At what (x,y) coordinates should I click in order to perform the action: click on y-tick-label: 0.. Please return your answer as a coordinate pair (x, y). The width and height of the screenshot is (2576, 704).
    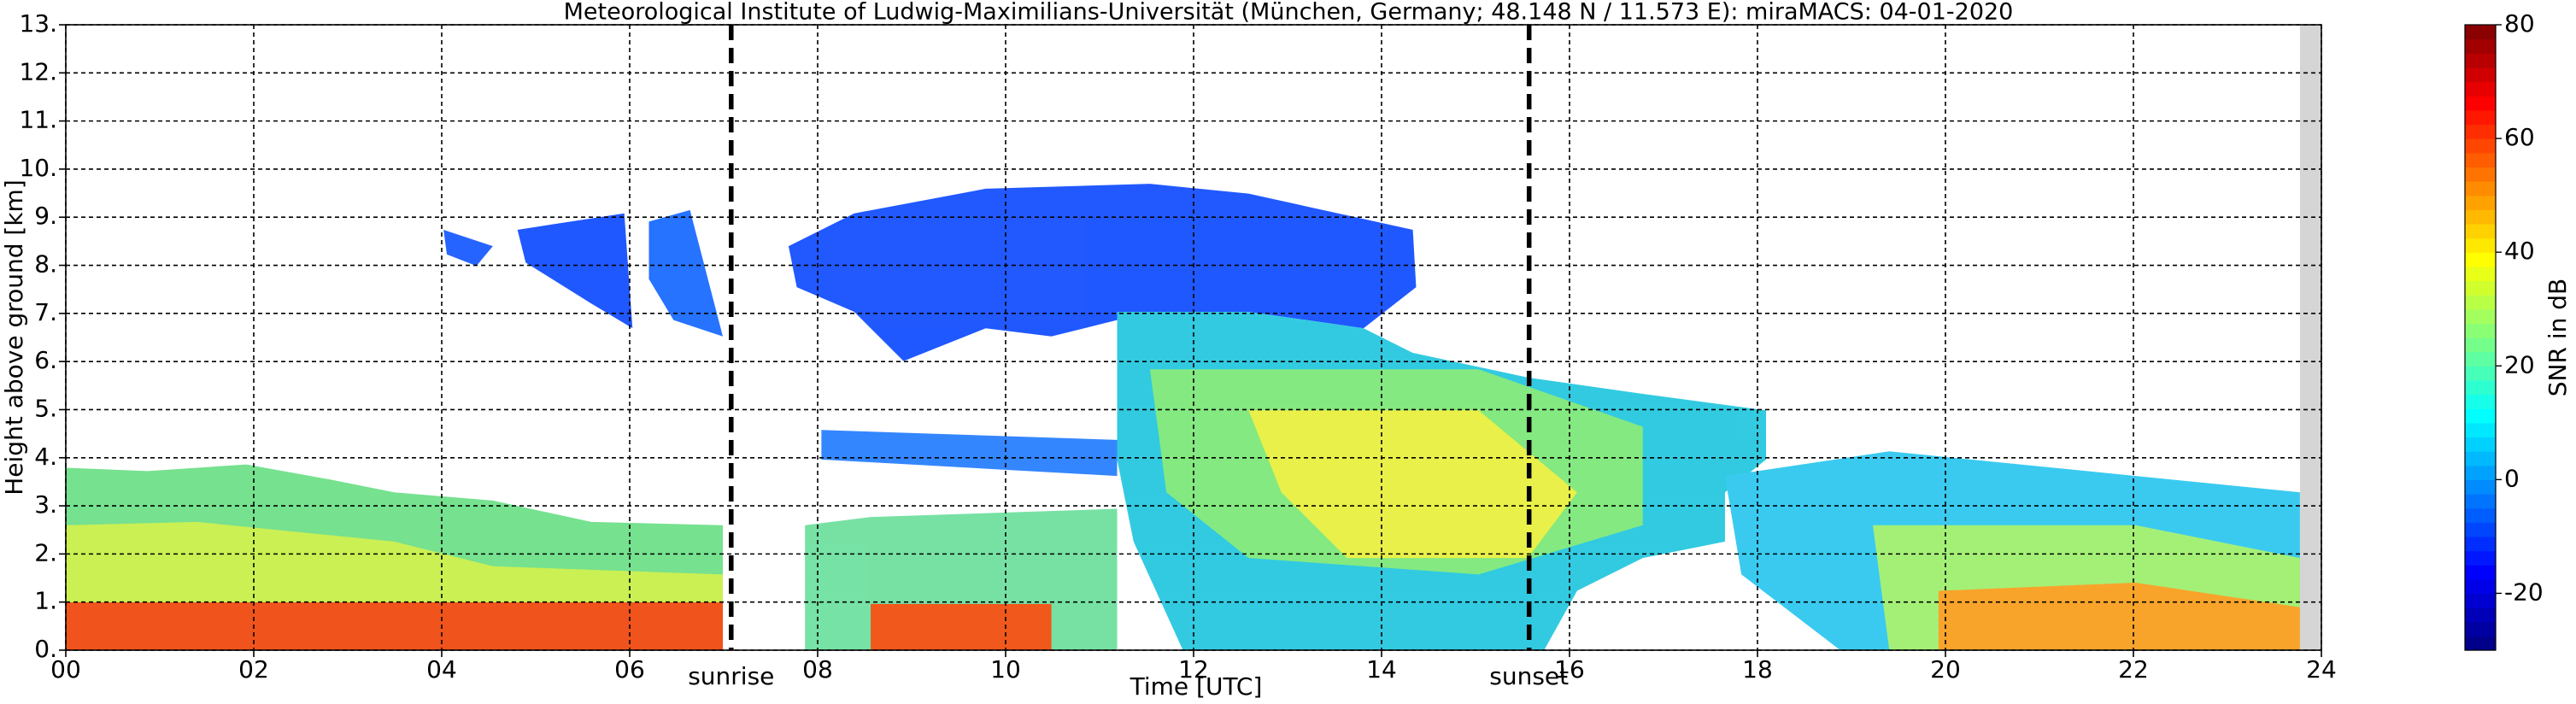
    Looking at the image, I should click on (45, 649).